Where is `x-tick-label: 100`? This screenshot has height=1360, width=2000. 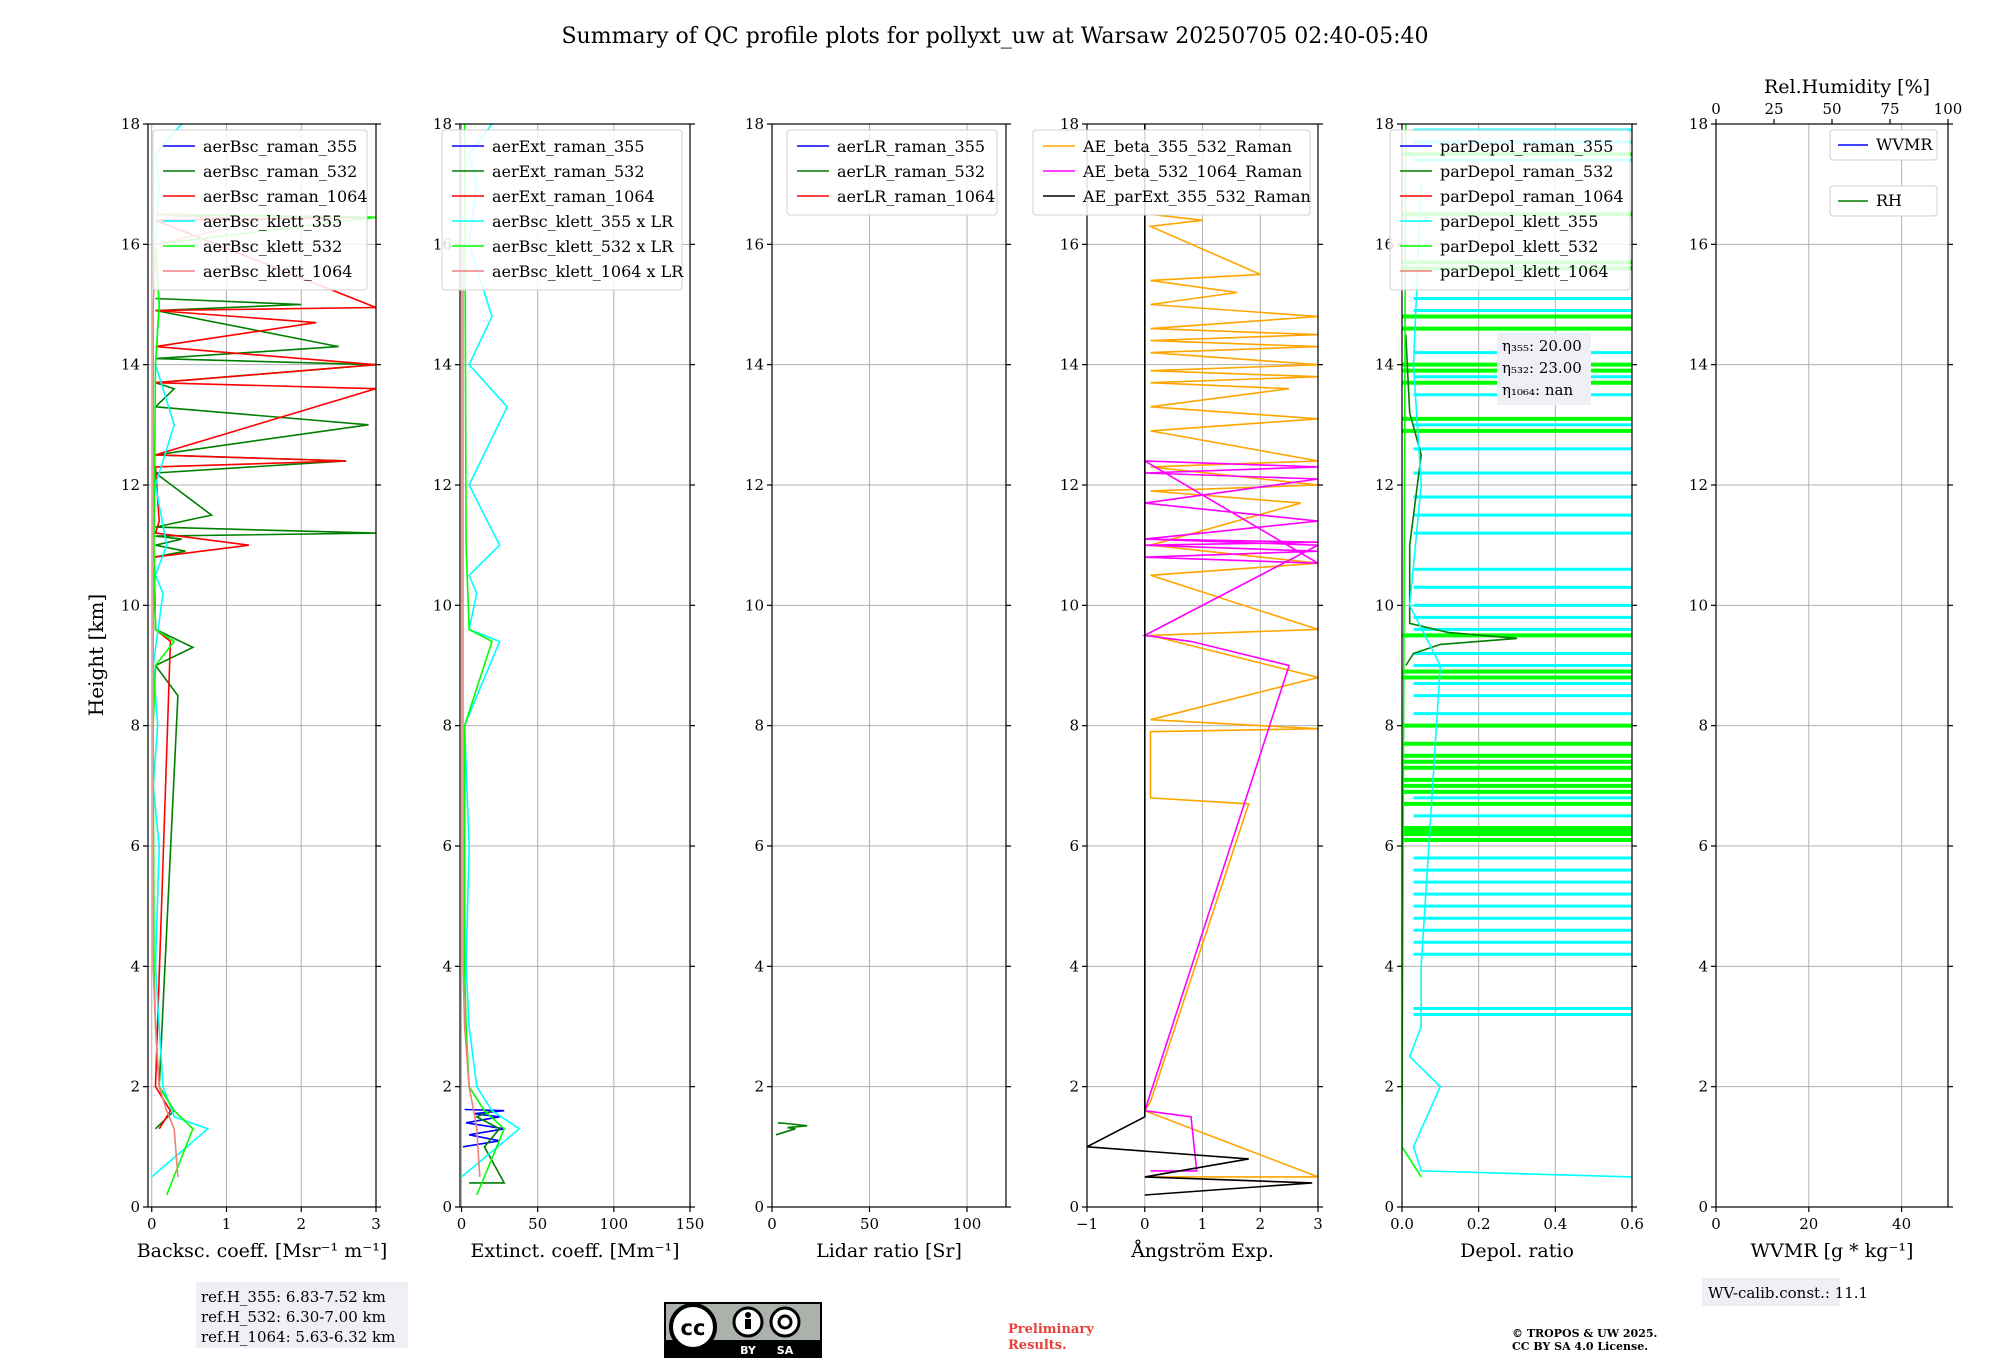 x-tick-label: 100 is located at coordinates (614, 1224).